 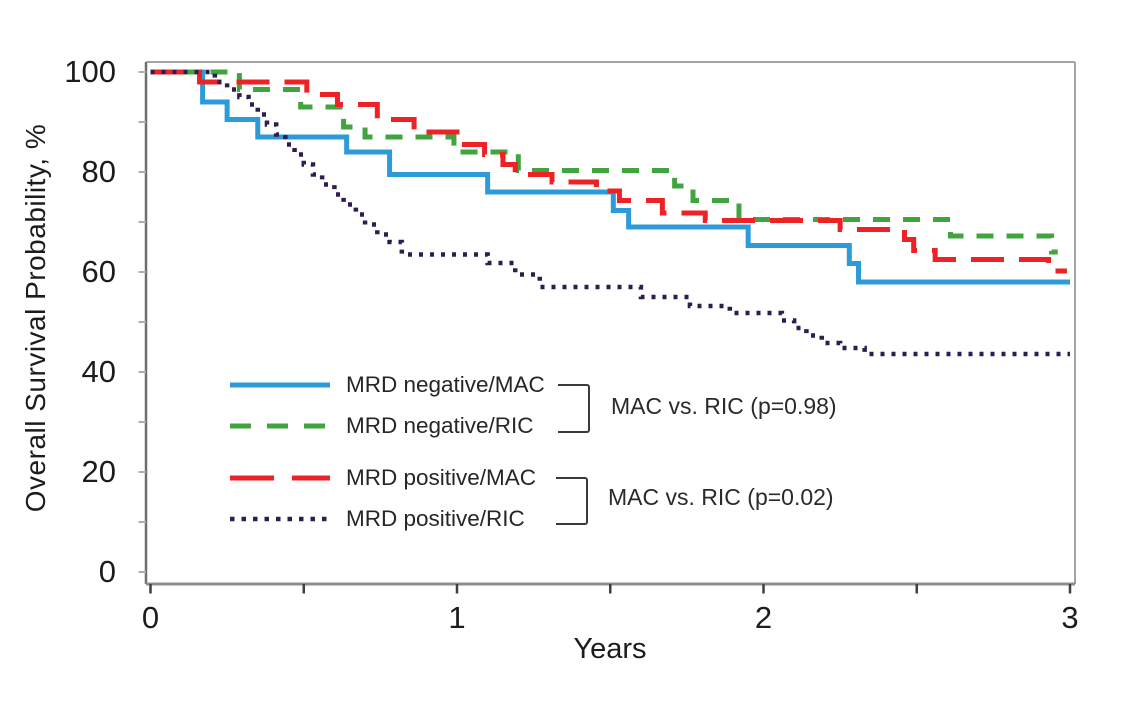 I want to click on y-tick-label: 40, so click(x=98, y=371).